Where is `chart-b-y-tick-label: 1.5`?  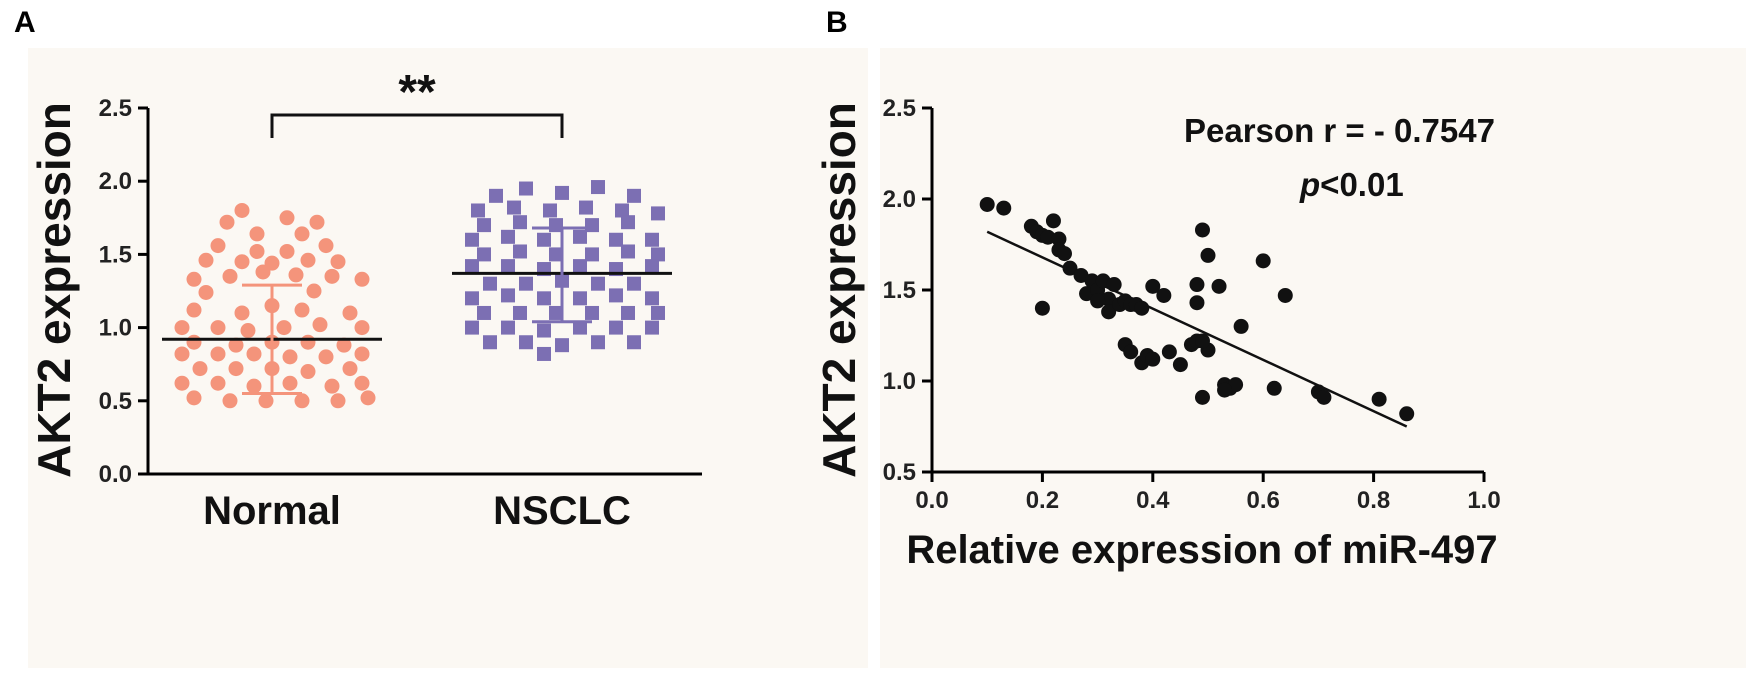
chart-b-y-tick-label: 1.5 is located at coordinates (899, 290).